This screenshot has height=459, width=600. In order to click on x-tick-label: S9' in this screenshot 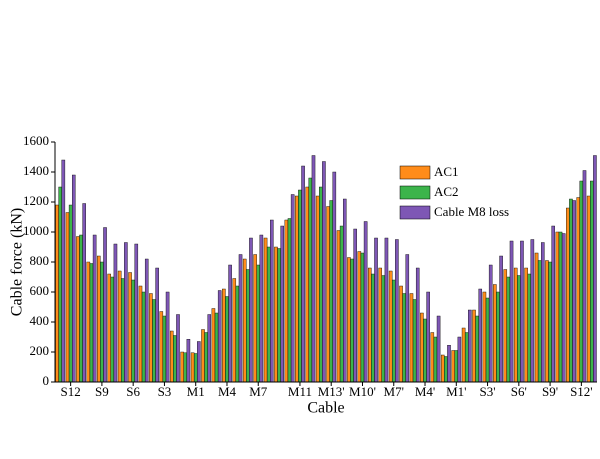, I will do `click(550, 391)`.